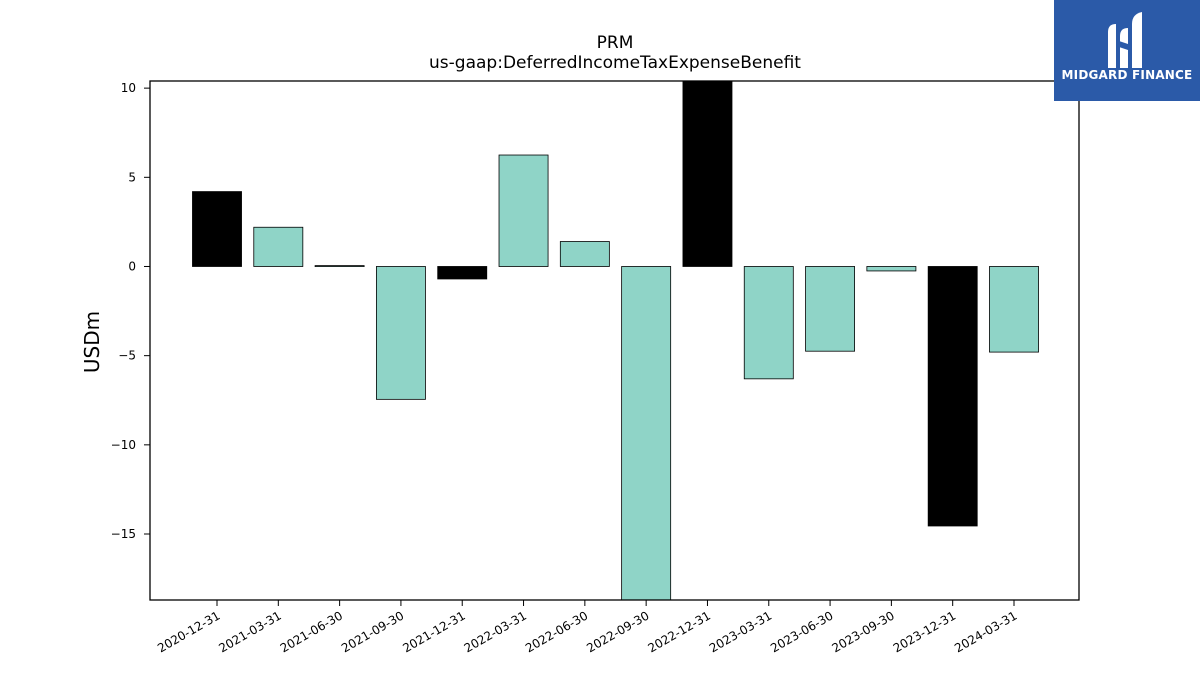  I want to click on brand-name: MIDGARD FINANCE, so click(1127, 75).